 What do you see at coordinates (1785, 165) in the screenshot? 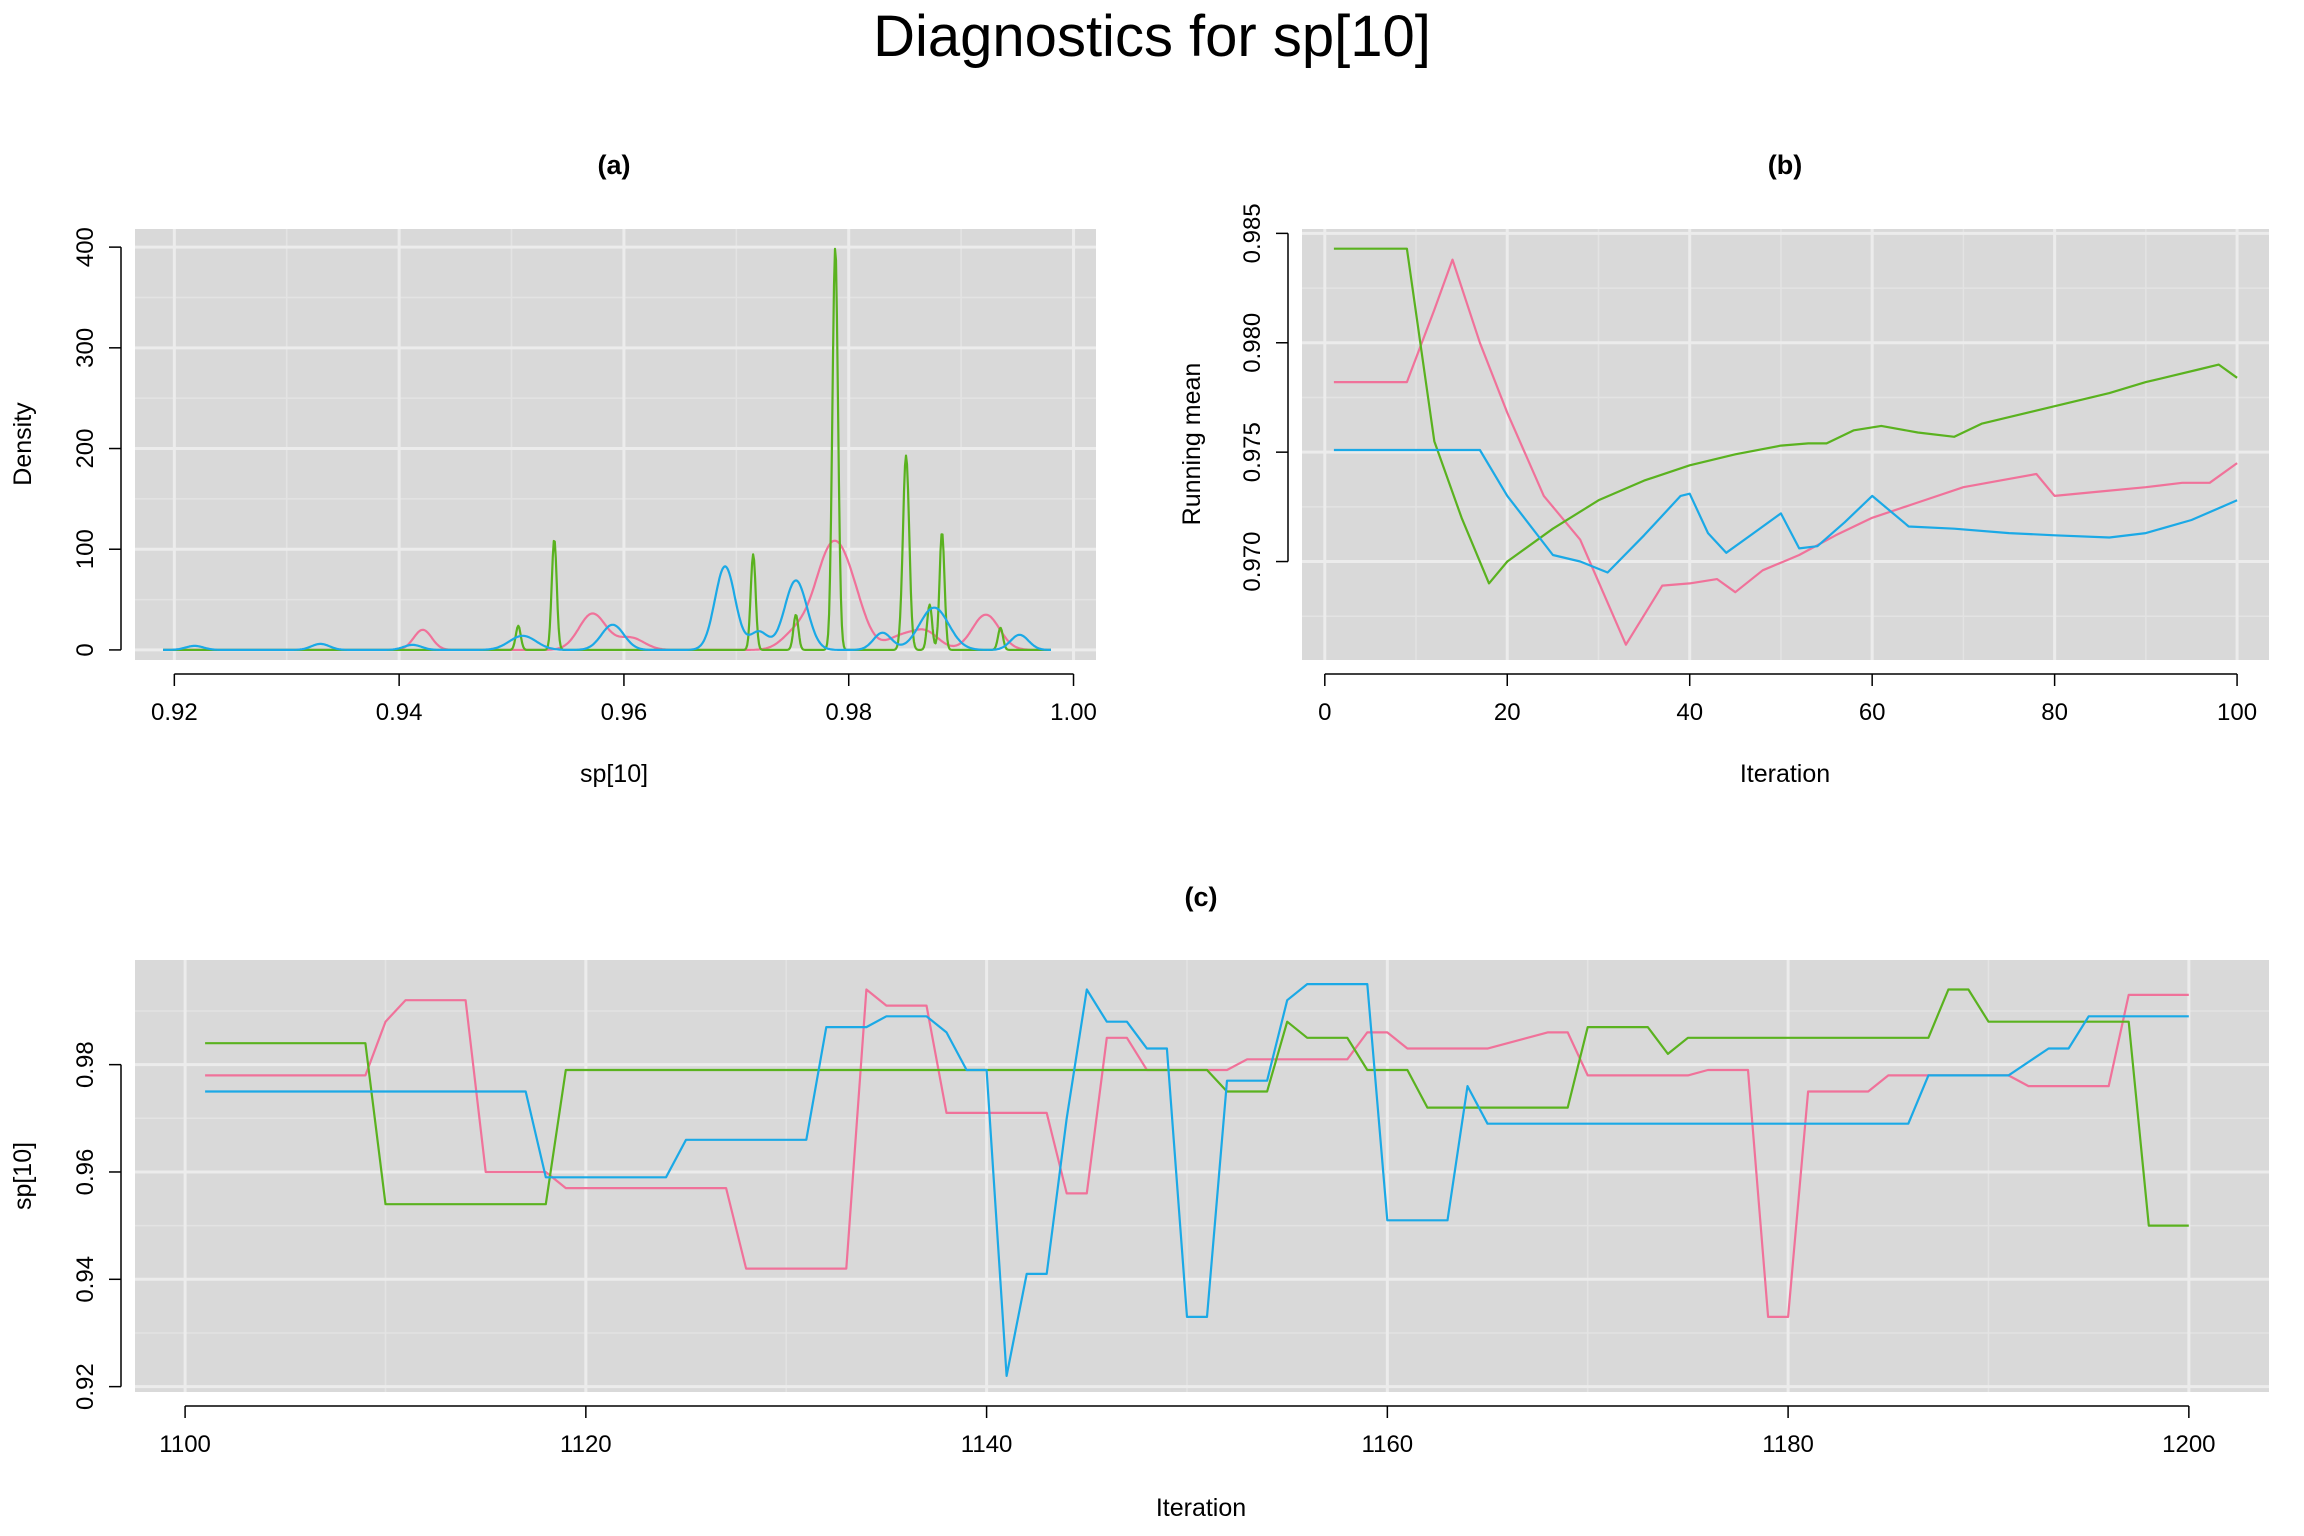
I see `panel-b-title: (b)` at bounding box center [1785, 165].